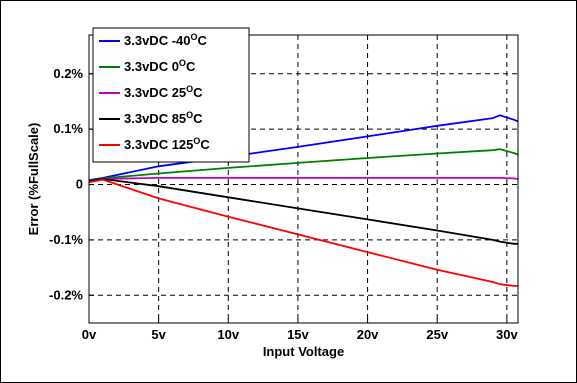 The width and height of the screenshot is (577, 383). What do you see at coordinates (507, 334) in the screenshot?
I see `x-tick-label: 30v` at bounding box center [507, 334].